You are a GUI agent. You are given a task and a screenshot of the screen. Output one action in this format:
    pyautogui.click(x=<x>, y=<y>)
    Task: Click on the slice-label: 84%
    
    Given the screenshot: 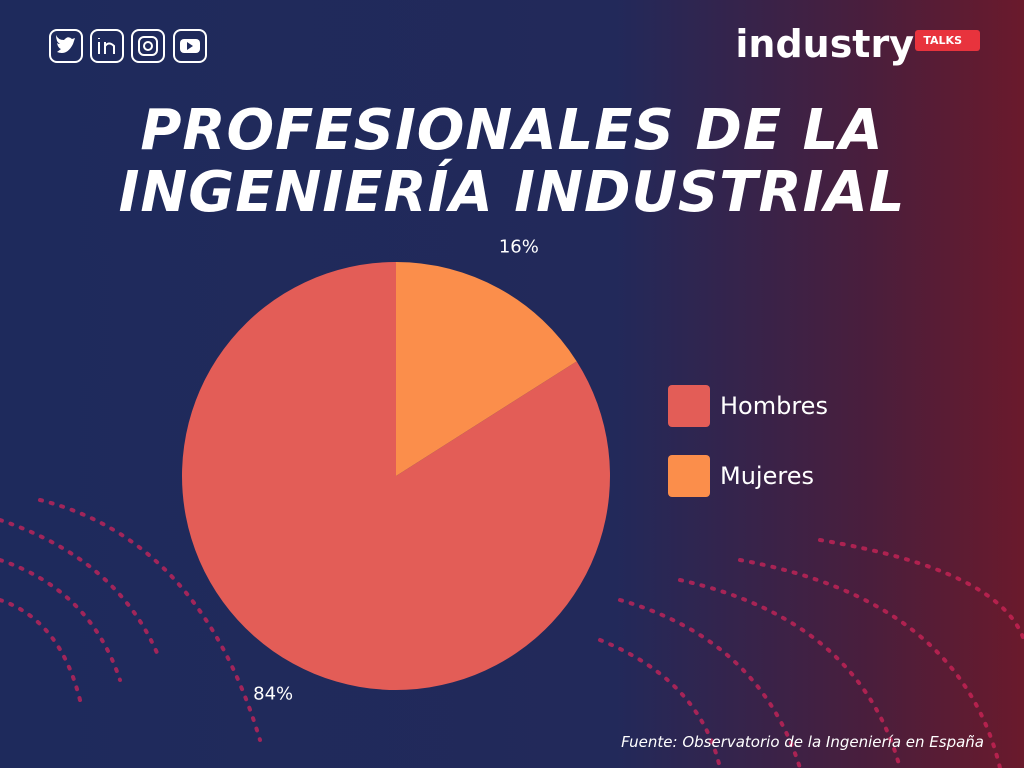 What is the action you would take?
    pyautogui.click(x=273, y=693)
    